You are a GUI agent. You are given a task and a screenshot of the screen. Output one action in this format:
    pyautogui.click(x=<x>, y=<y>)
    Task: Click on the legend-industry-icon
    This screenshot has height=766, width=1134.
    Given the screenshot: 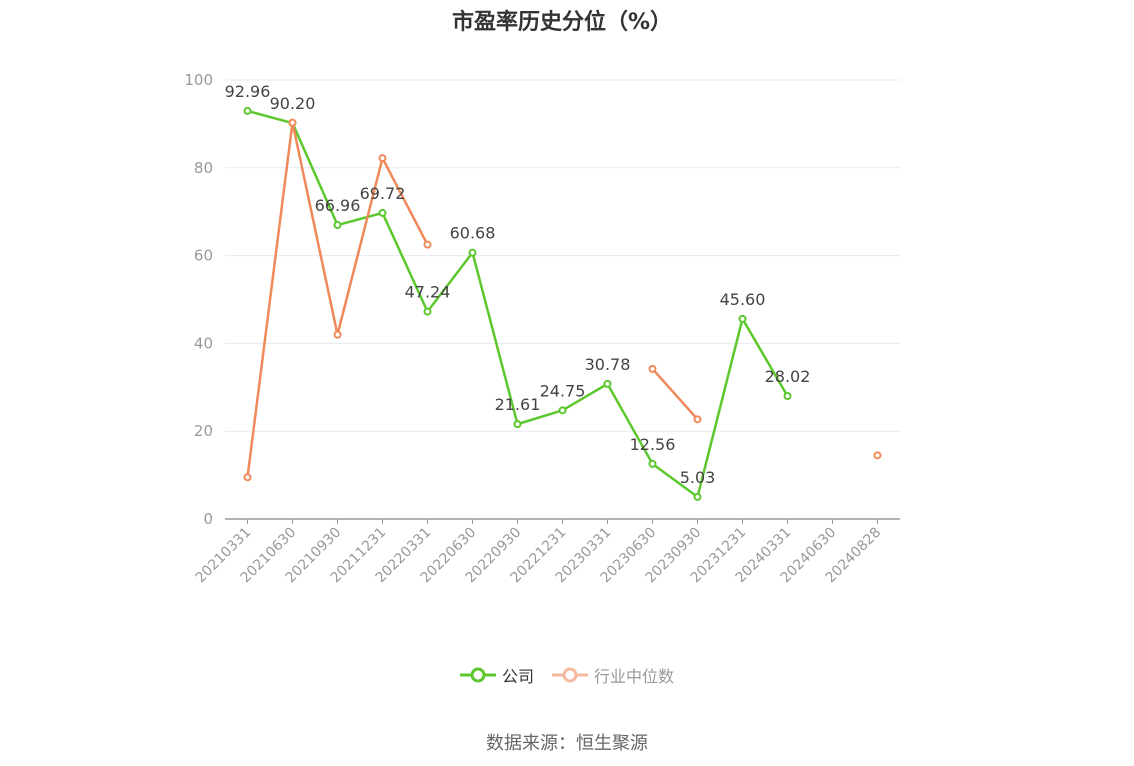 What is the action you would take?
    pyautogui.click(x=570, y=675)
    